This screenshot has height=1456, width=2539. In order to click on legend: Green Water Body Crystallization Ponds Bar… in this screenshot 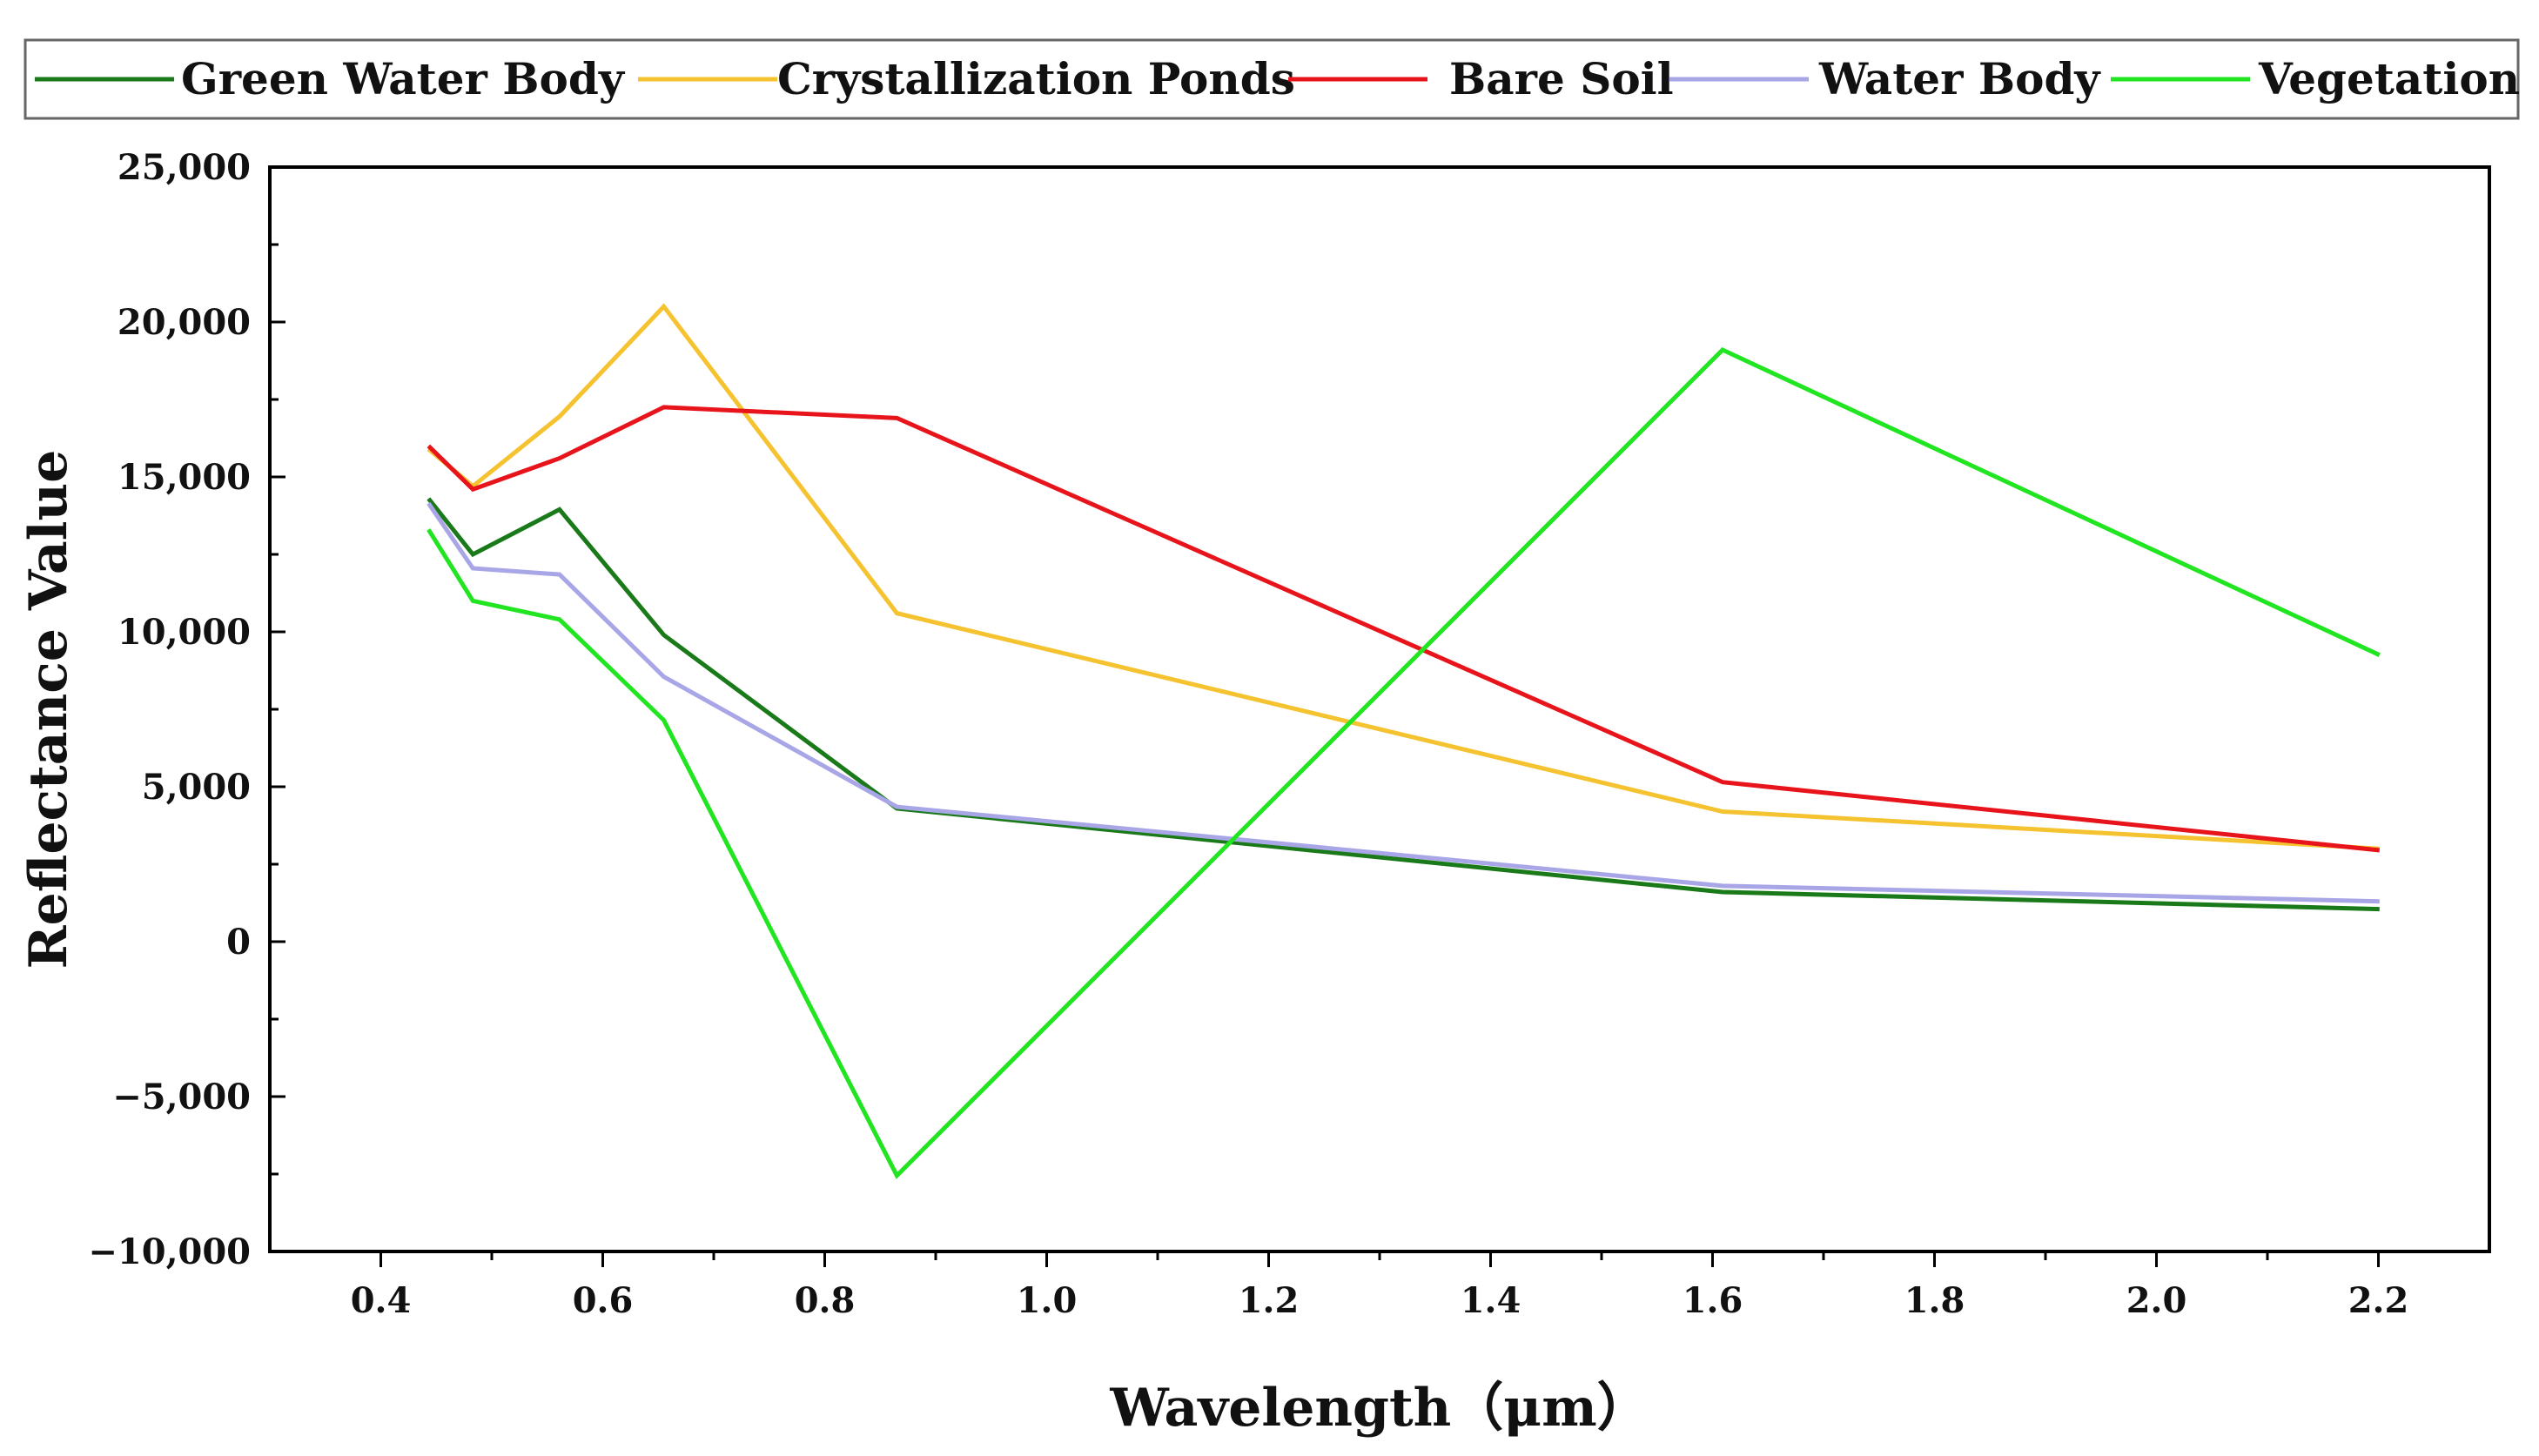, I will do `click(1277, 78)`.